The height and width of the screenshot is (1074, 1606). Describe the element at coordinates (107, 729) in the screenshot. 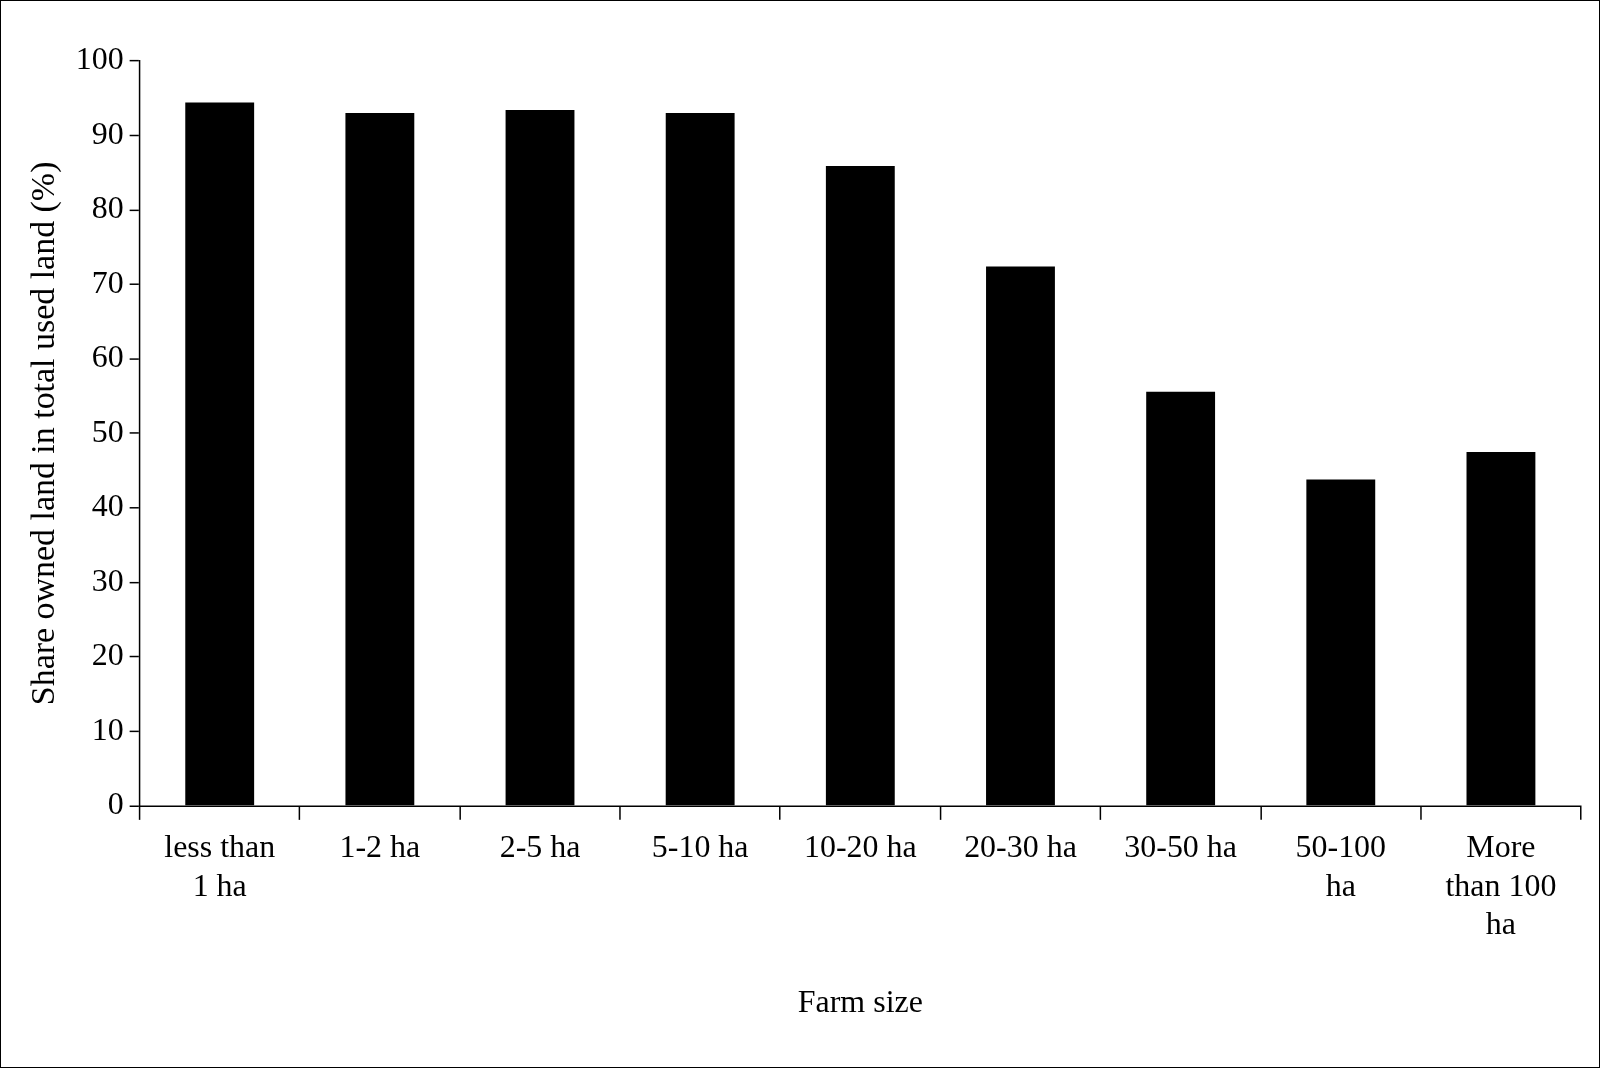

I see `y-tick-label: 10` at that location.